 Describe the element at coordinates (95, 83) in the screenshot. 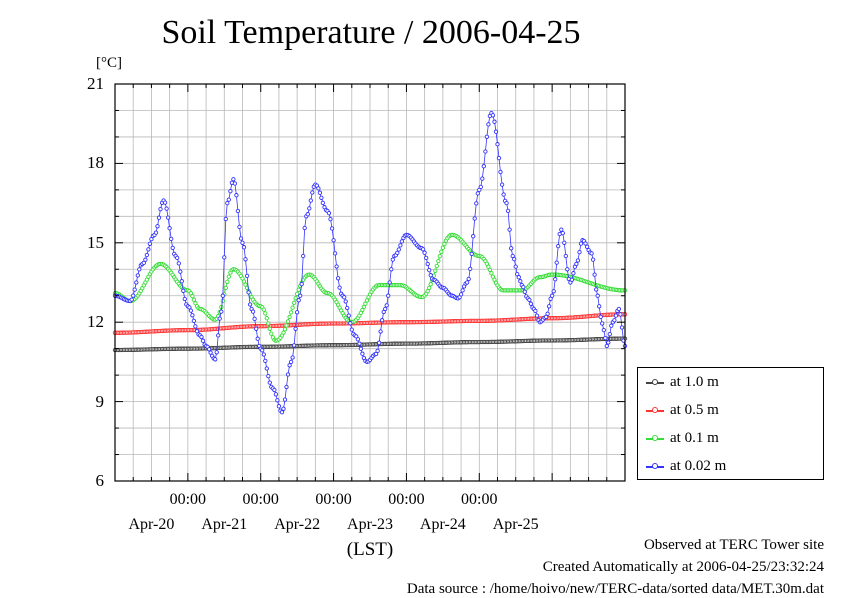

I see `y-tick-label: 21` at that location.